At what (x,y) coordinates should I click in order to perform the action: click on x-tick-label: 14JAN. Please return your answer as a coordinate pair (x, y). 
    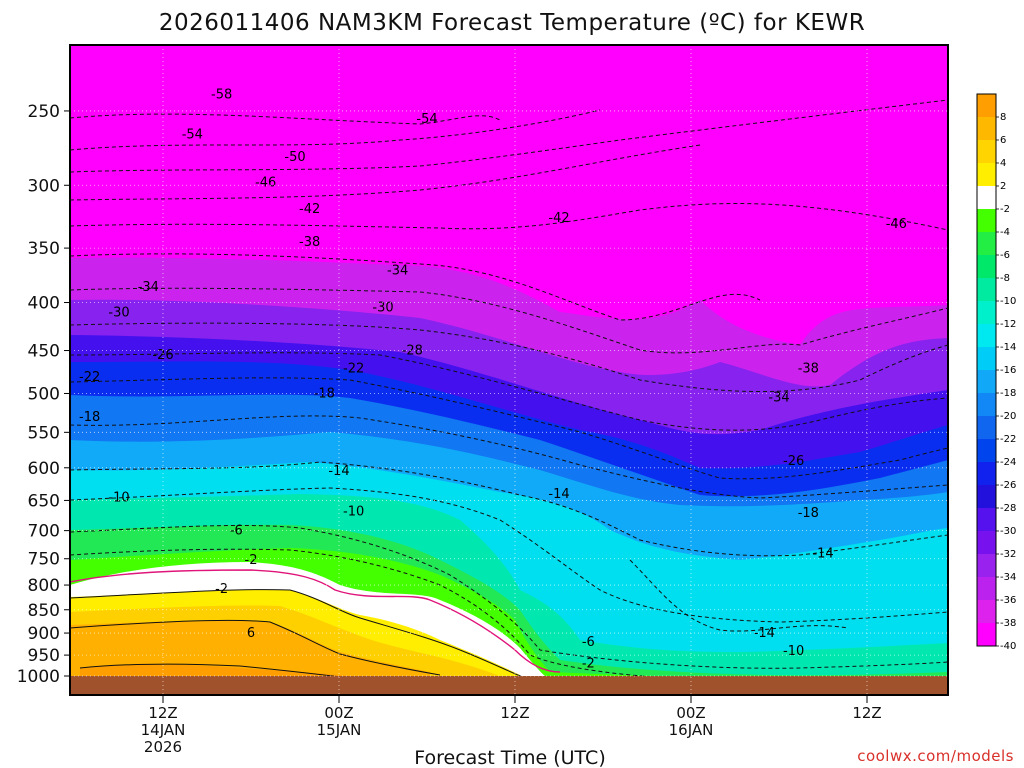
    Looking at the image, I should click on (163, 730).